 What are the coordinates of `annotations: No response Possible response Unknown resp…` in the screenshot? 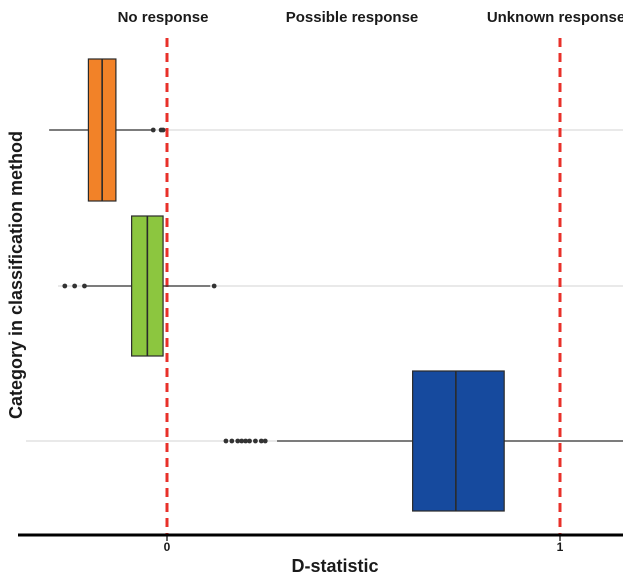 It's located at (370, 17).